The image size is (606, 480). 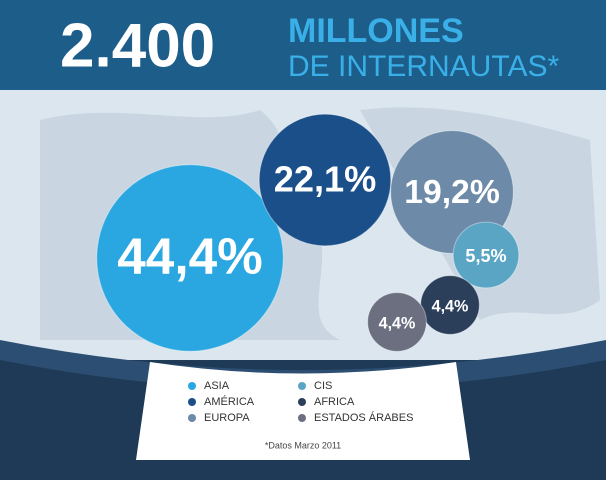 What do you see at coordinates (376, 31) in the screenshot?
I see `subtitle: MILLONES` at bounding box center [376, 31].